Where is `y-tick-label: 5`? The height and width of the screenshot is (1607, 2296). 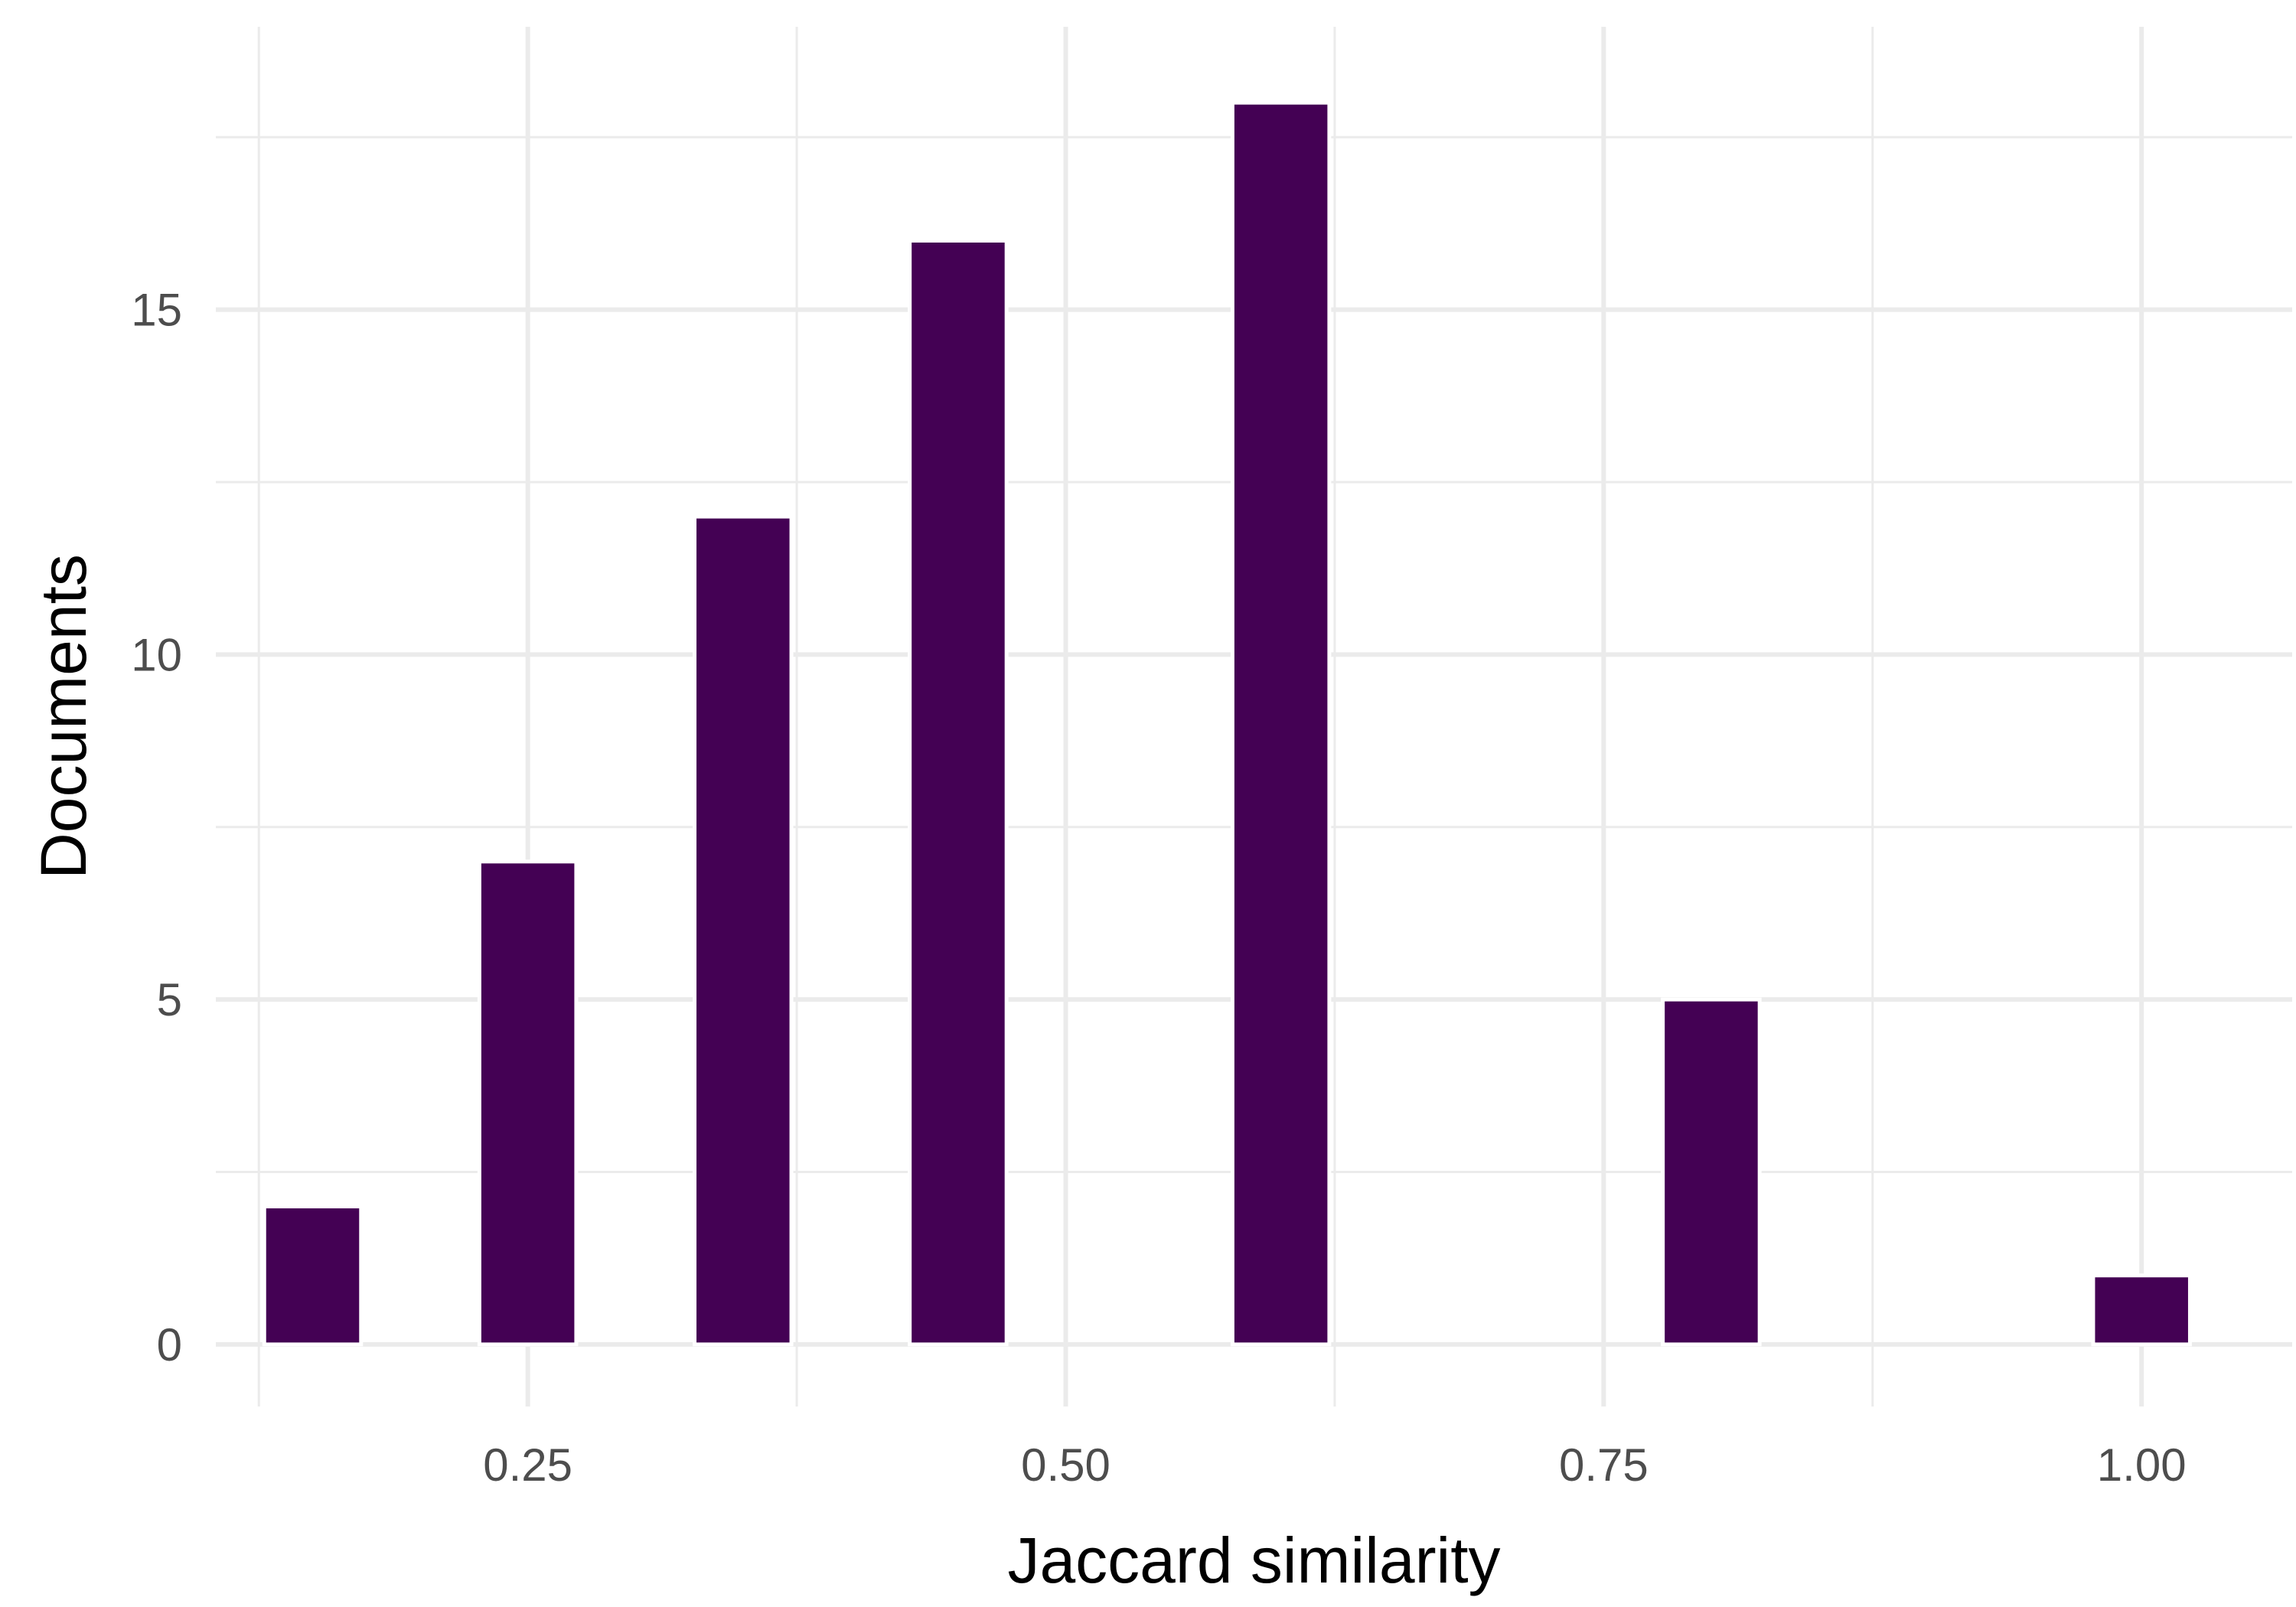
y-tick-label: 5 is located at coordinates (169, 999).